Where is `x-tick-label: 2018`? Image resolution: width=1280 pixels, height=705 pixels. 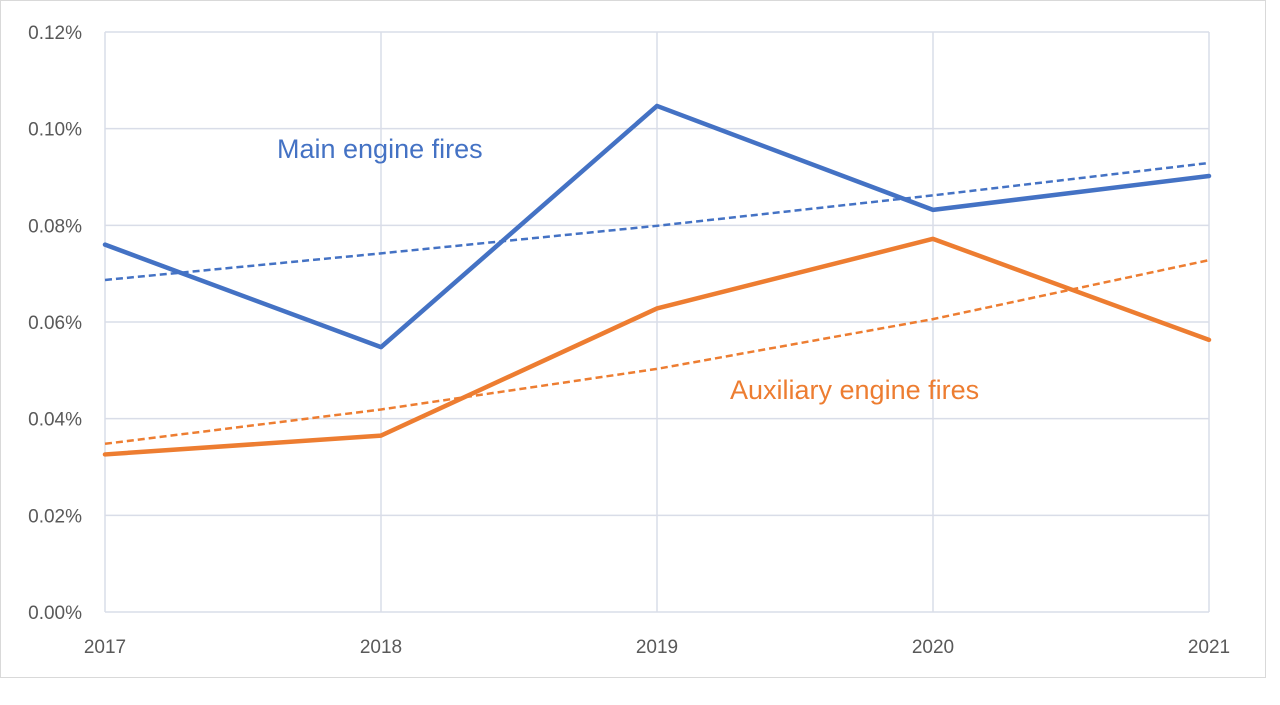 x-tick-label: 2018 is located at coordinates (381, 647).